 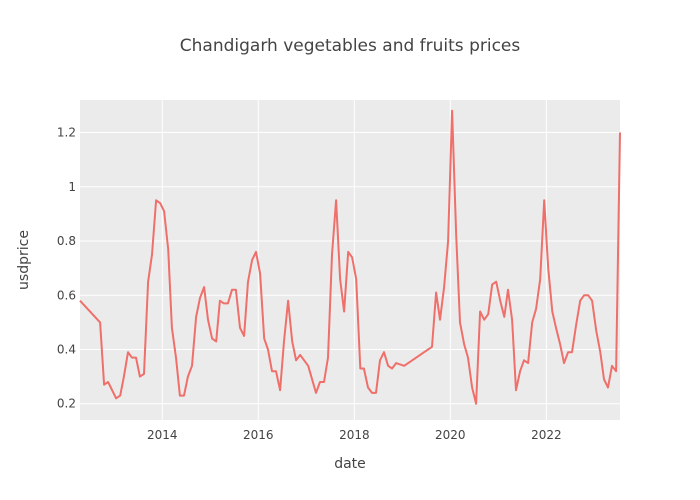 What do you see at coordinates (546, 435) in the screenshot?
I see `x-tick-label: 2022` at bounding box center [546, 435].